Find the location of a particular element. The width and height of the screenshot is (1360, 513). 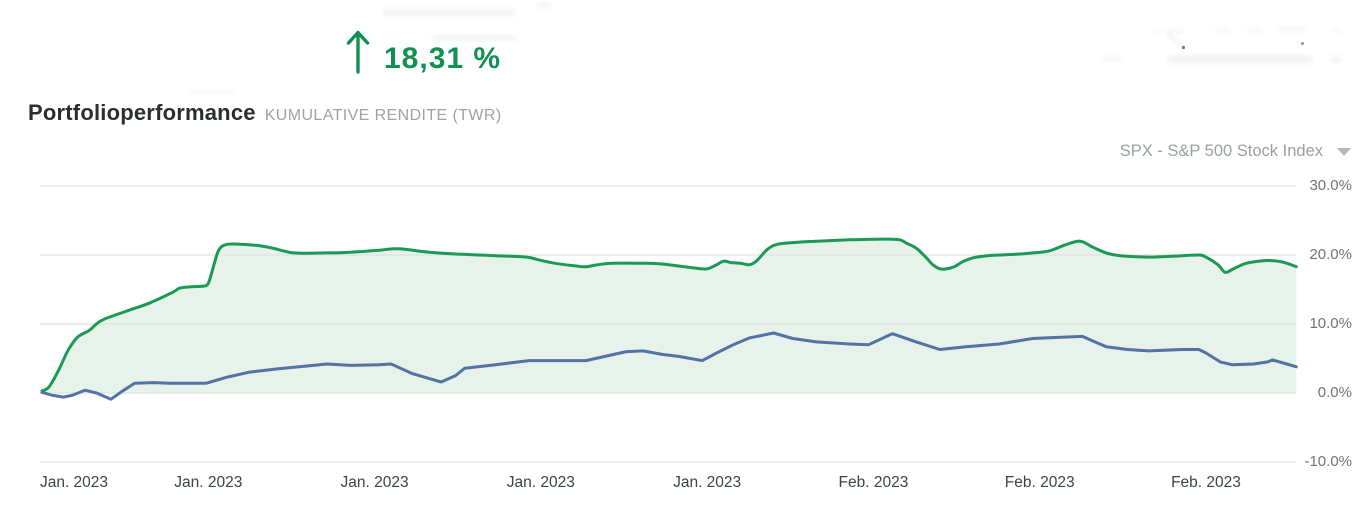

y-axis-label: 20.0% is located at coordinates (1330, 254).